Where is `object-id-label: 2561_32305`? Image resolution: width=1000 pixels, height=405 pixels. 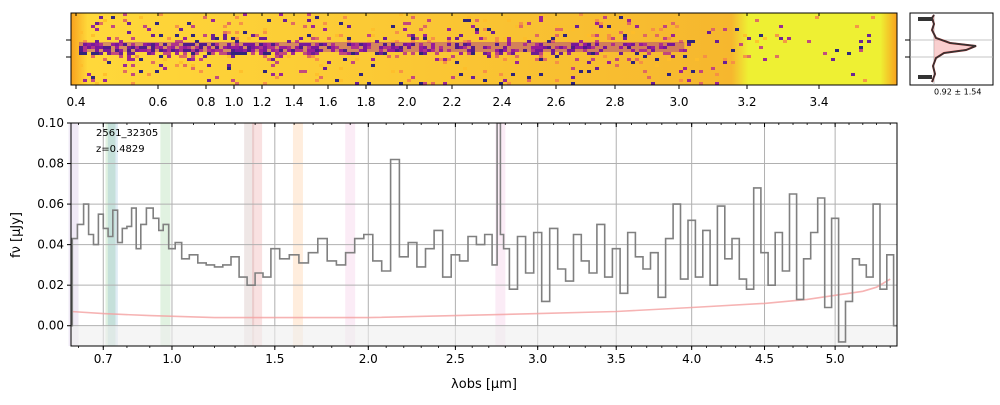 object-id-label: 2561_32305 is located at coordinates (127, 133).